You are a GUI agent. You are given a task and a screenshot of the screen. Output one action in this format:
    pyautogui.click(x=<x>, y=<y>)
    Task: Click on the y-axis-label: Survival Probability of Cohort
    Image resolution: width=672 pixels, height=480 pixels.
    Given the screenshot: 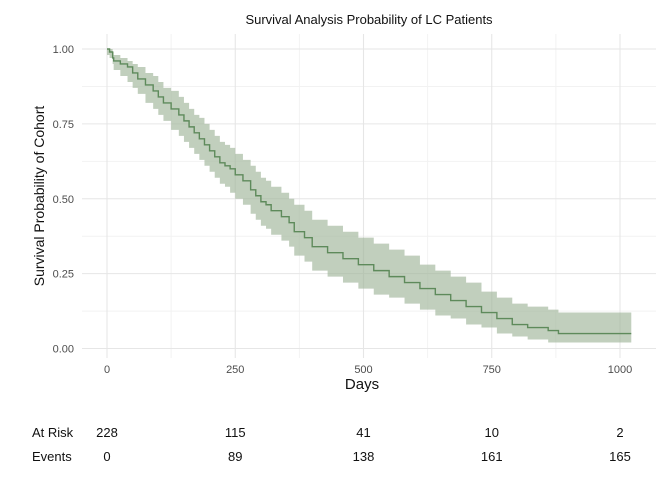 What is the action you would take?
    pyautogui.click(x=39, y=196)
    